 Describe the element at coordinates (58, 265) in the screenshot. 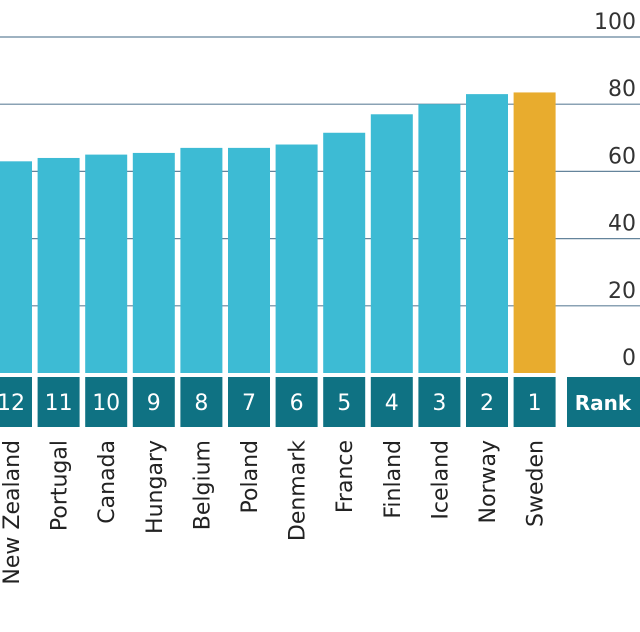

I see `bar-portugal` at that location.